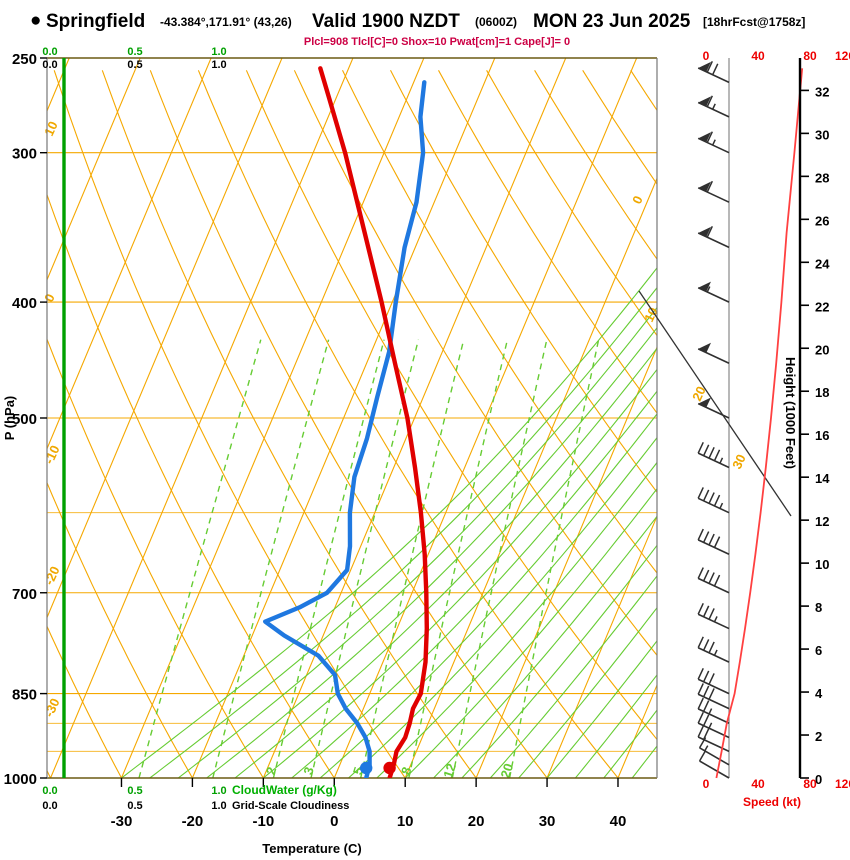 The width and height of the screenshot is (850, 860). What do you see at coordinates (818, 607) in the screenshot?
I see `height-tick-label: 8` at bounding box center [818, 607].